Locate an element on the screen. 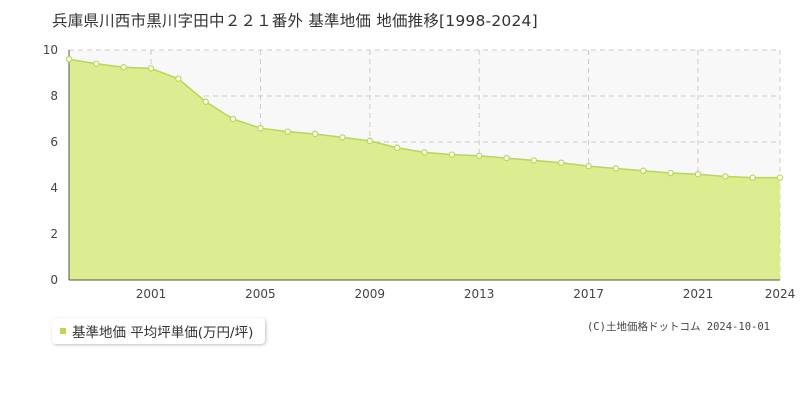 The height and width of the screenshot is (400, 800). legend: 基準地価 平均坪単価(万円/坪) is located at coordinates (159, 331).